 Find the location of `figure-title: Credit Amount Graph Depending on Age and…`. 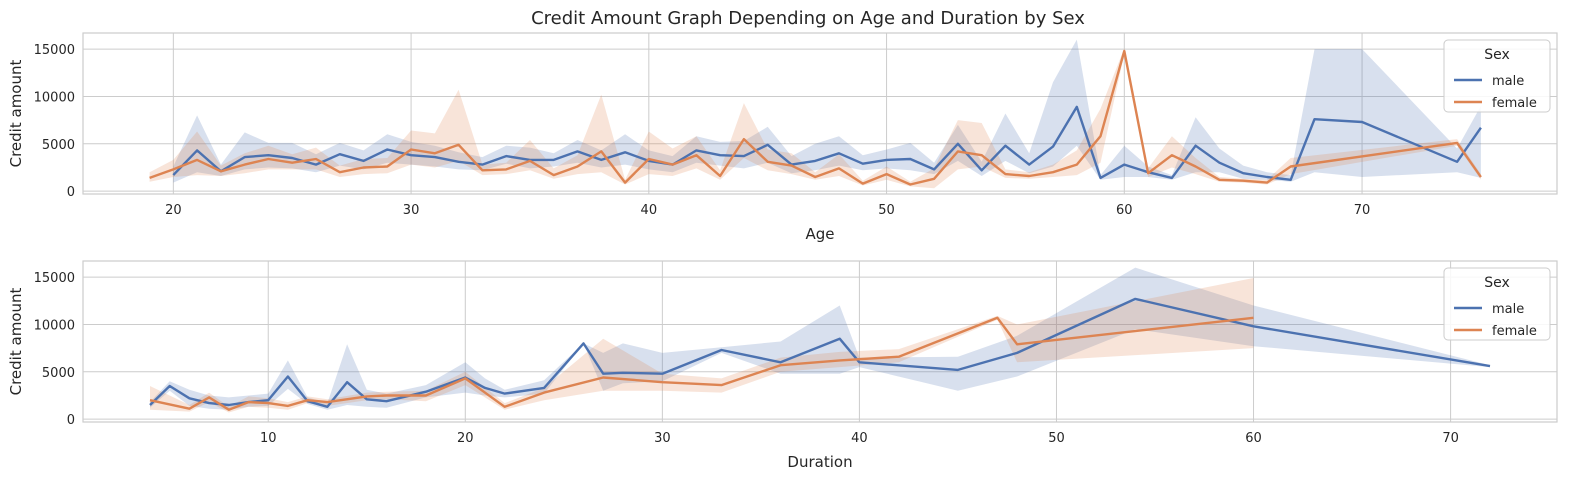

figure-title: Credit Amount Graph Depending on Age and… is located at coordinates (808, 18).